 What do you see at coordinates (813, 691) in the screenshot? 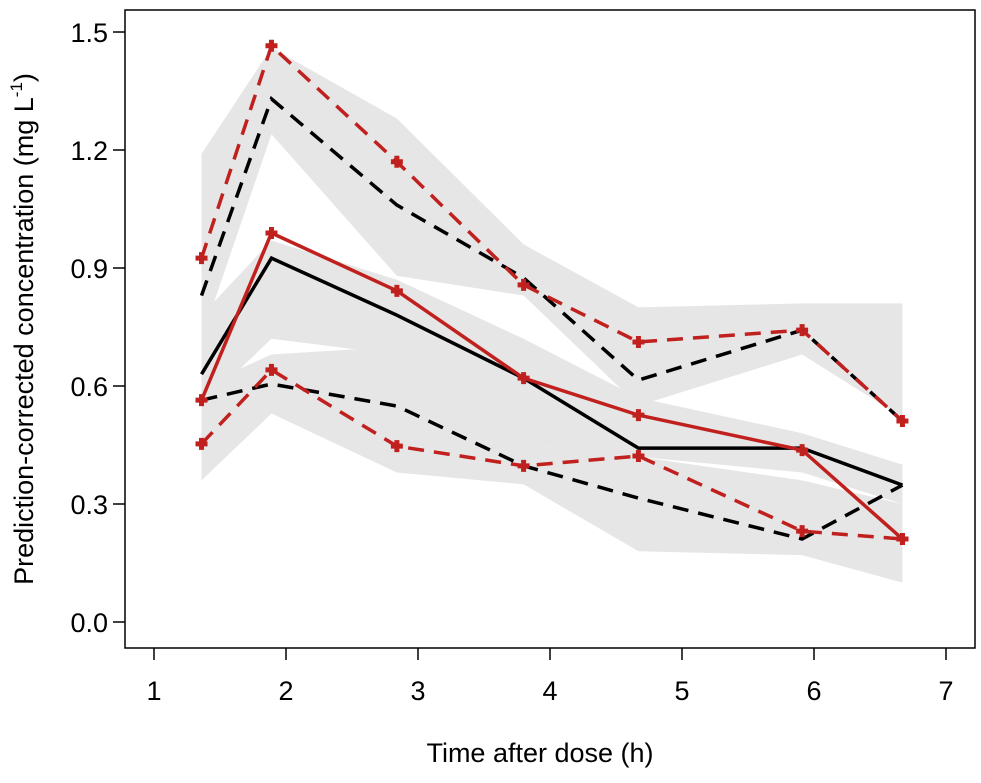
I see `x-tick-label: 6` at bounding box center [813, 691].